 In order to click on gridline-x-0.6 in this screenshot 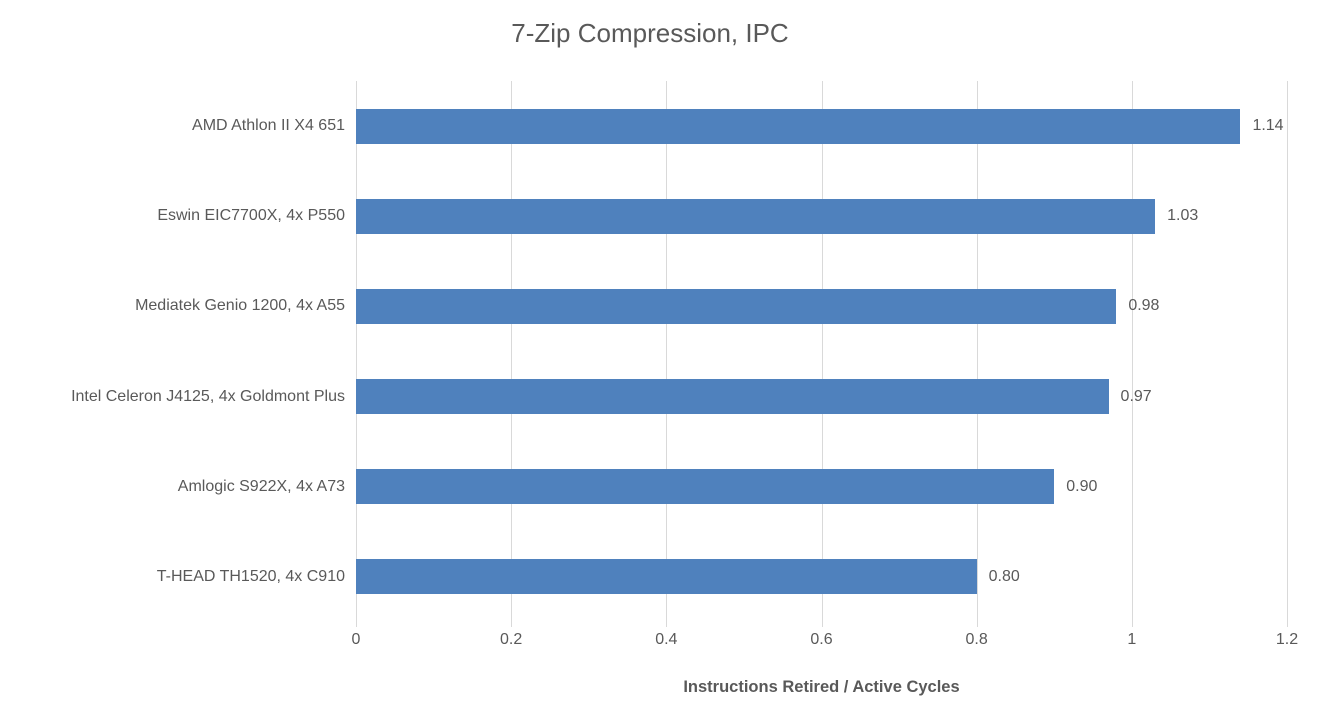, I will do `click(822, 354)`.